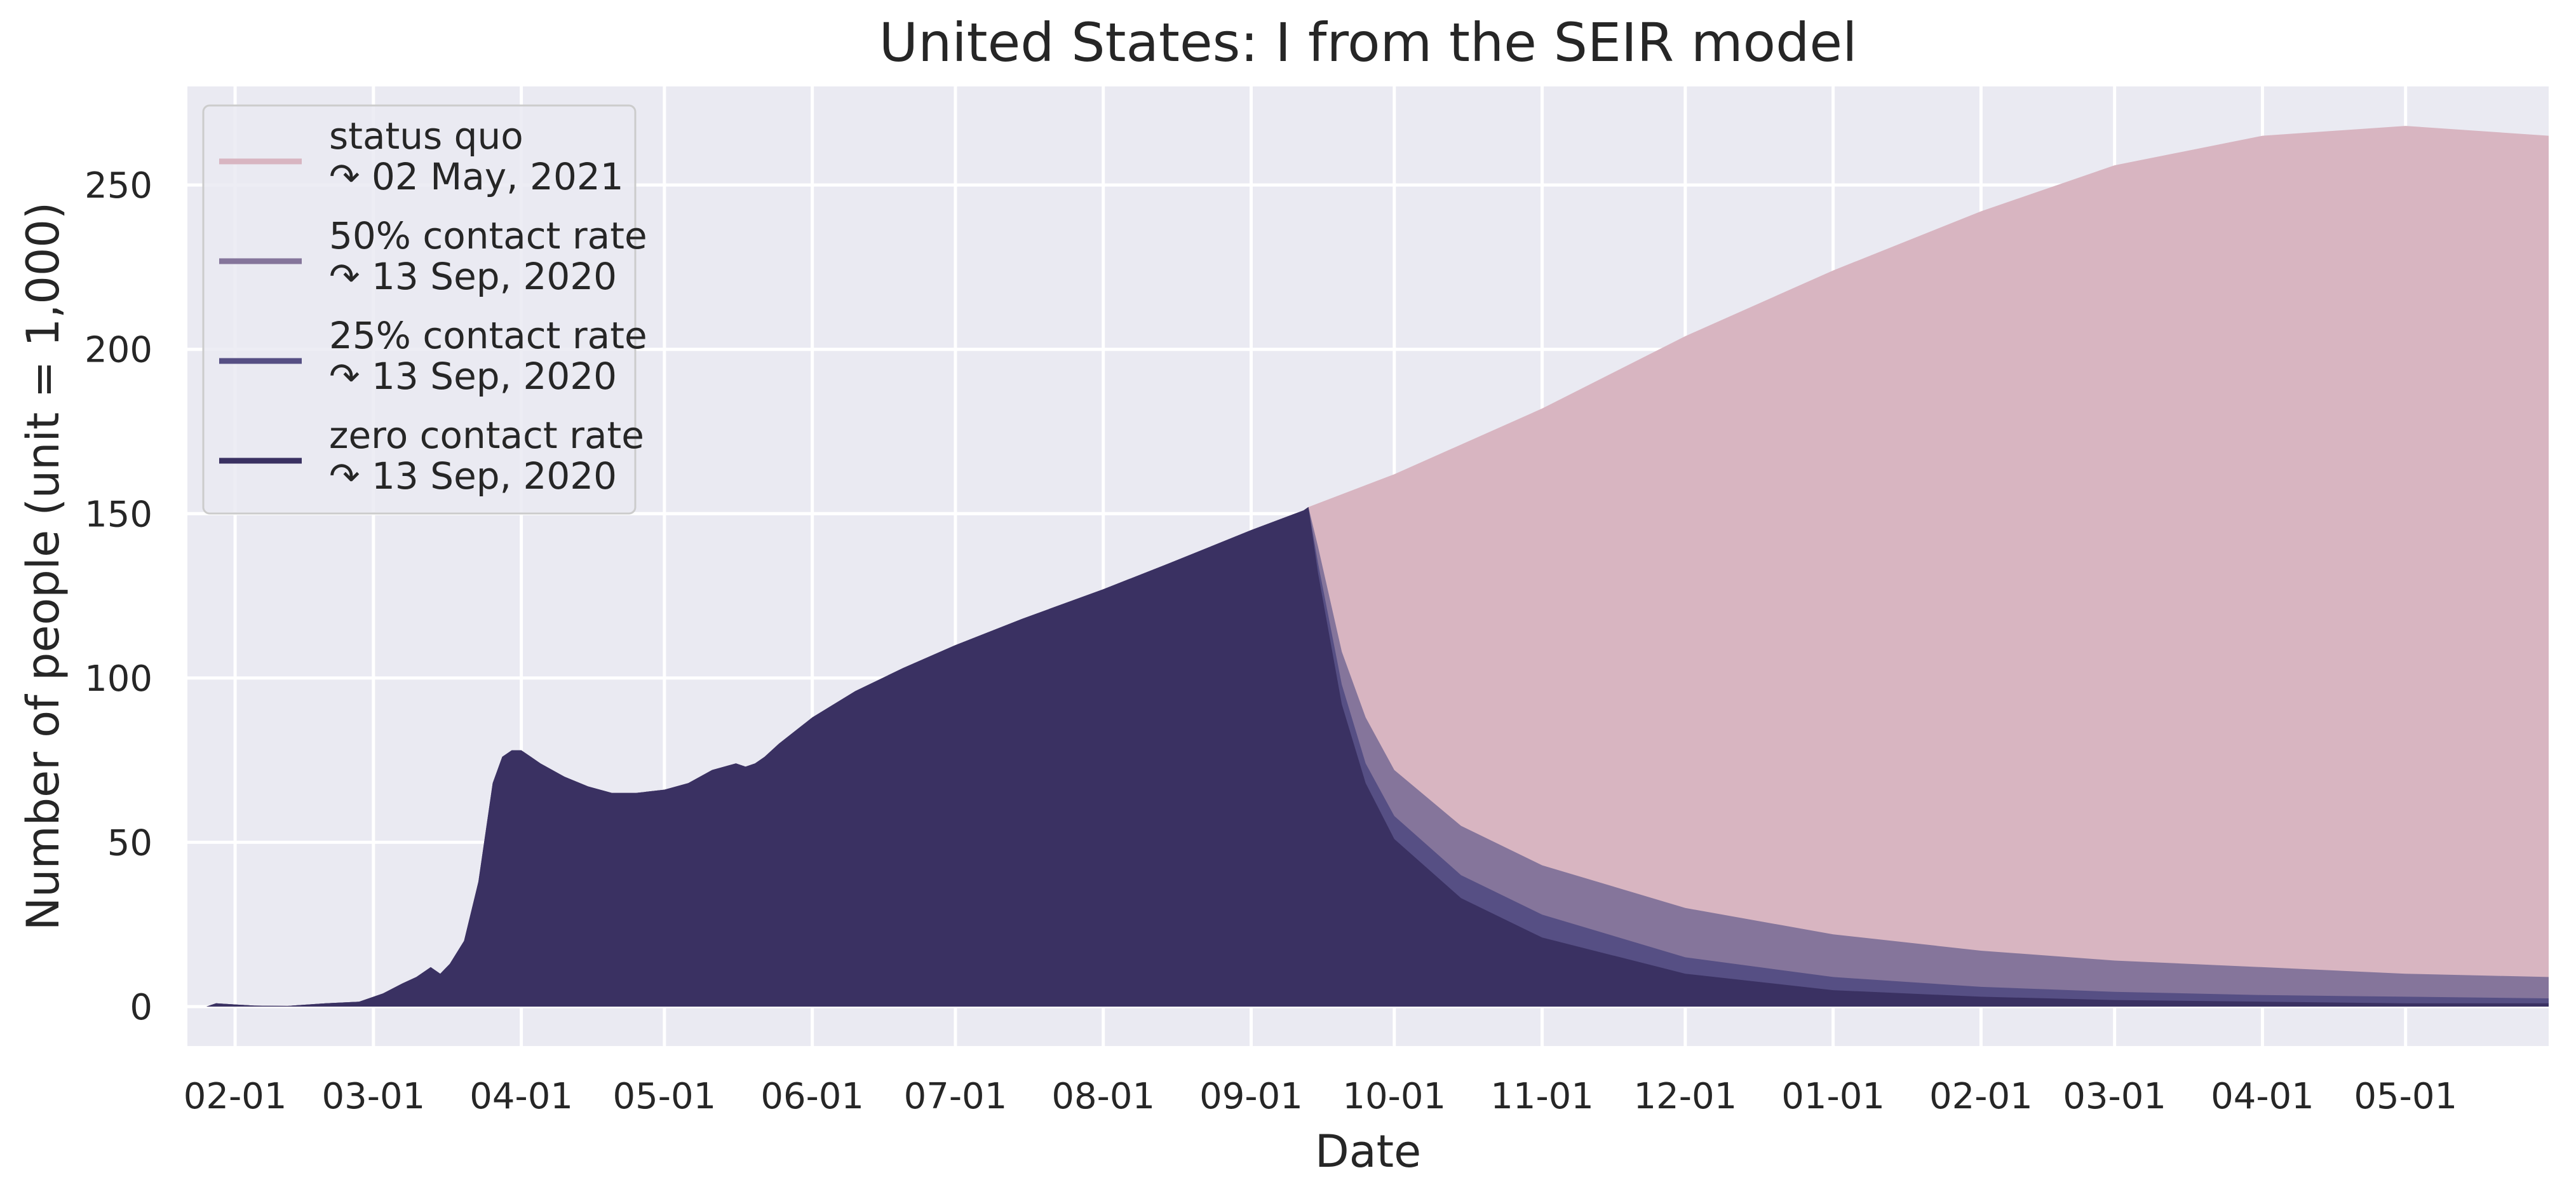 This screenshot has height=1203, width=2576. What do you see at coordinates (488, 336) in the screenshot?
I see `legend-entry-name: 25% contact rate` at bounding box center [488, 336].